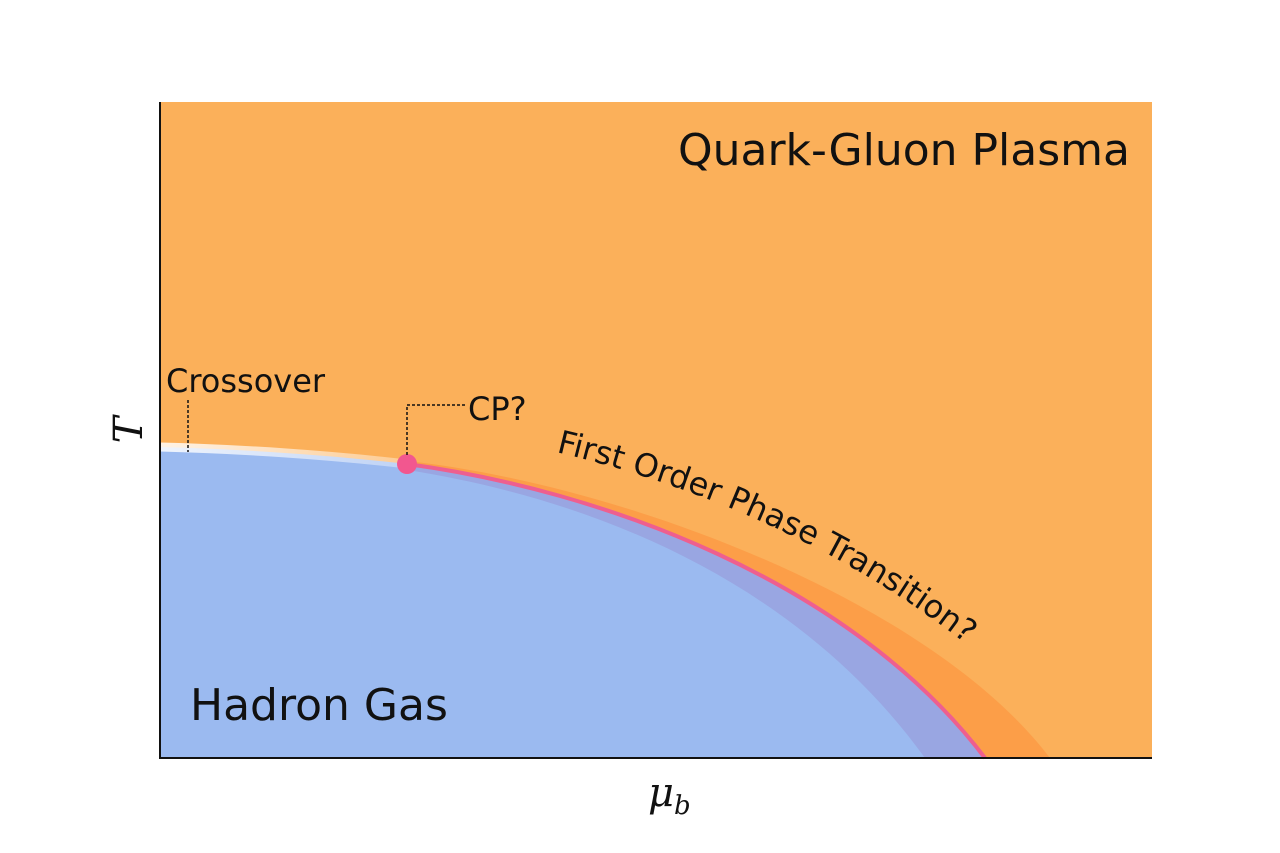 Image resolution: width=1280 pixels, height=853 pixels. What do you see at coordinates (319, 705) in the screenshot?
I see `hadron-label: Hadron Gas` at bounding box center [319, 705].